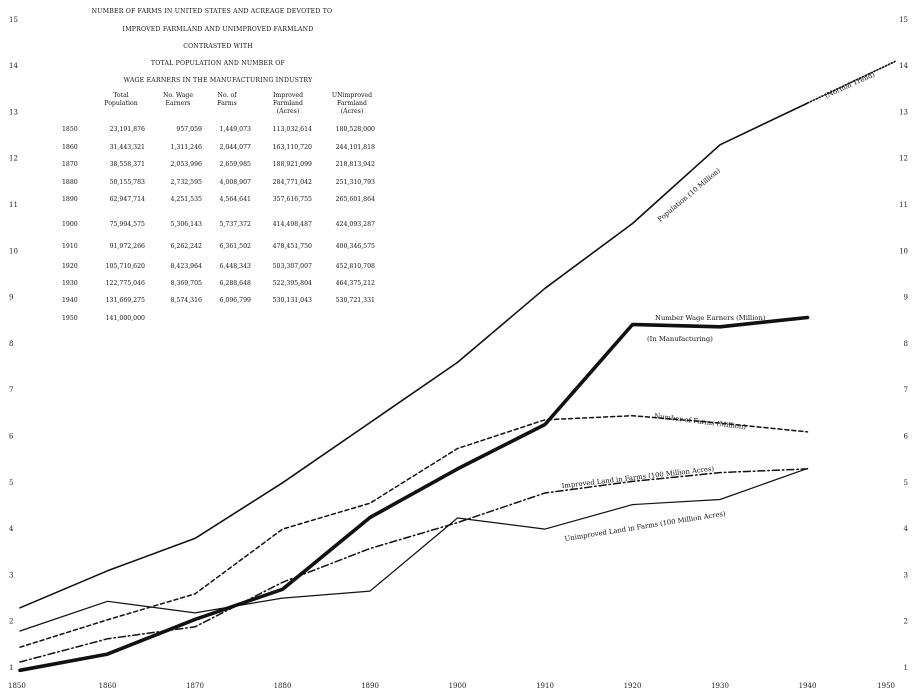 The width and height of the screenshot is (916, 692). Describe the element at coordinates (127, 147) in the screenshot. I see `table-cell: 31,443,321` at that location.